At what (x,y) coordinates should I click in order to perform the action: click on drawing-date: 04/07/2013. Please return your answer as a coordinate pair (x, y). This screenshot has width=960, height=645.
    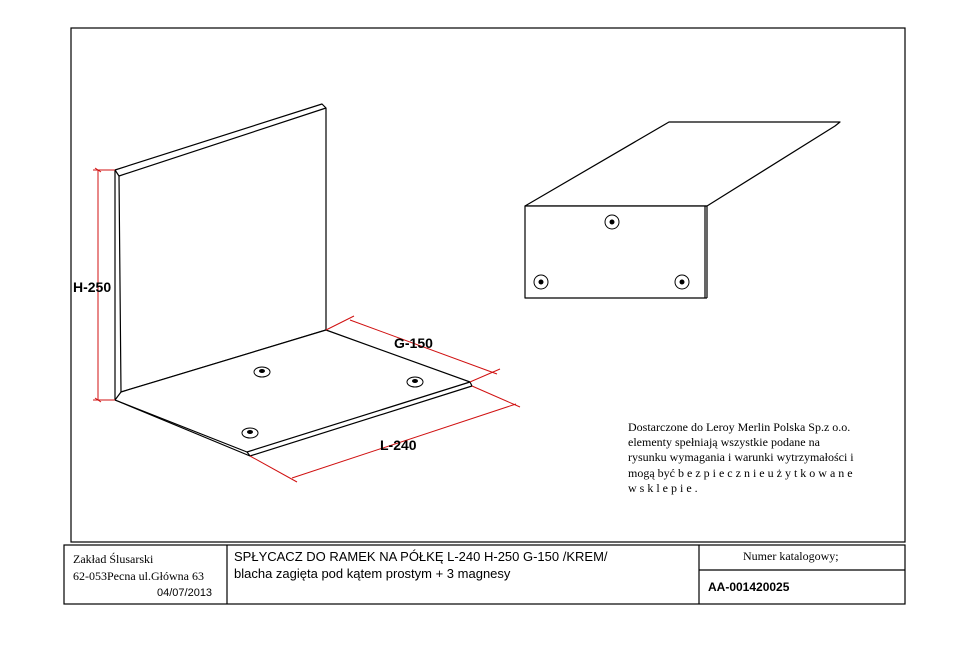
    Looking at the image, I should click on (184, 593).